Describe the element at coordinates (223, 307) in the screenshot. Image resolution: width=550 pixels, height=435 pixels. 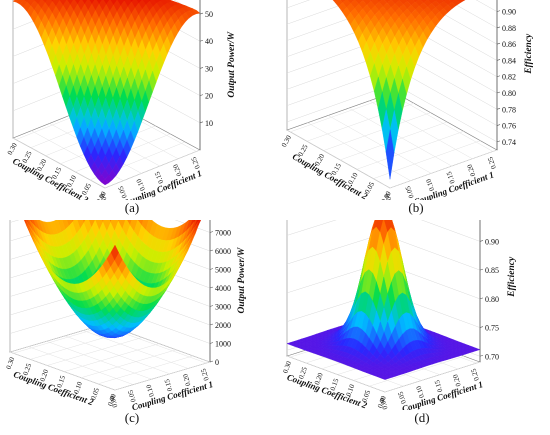
I see `z-tick-label: 3000` at that location.